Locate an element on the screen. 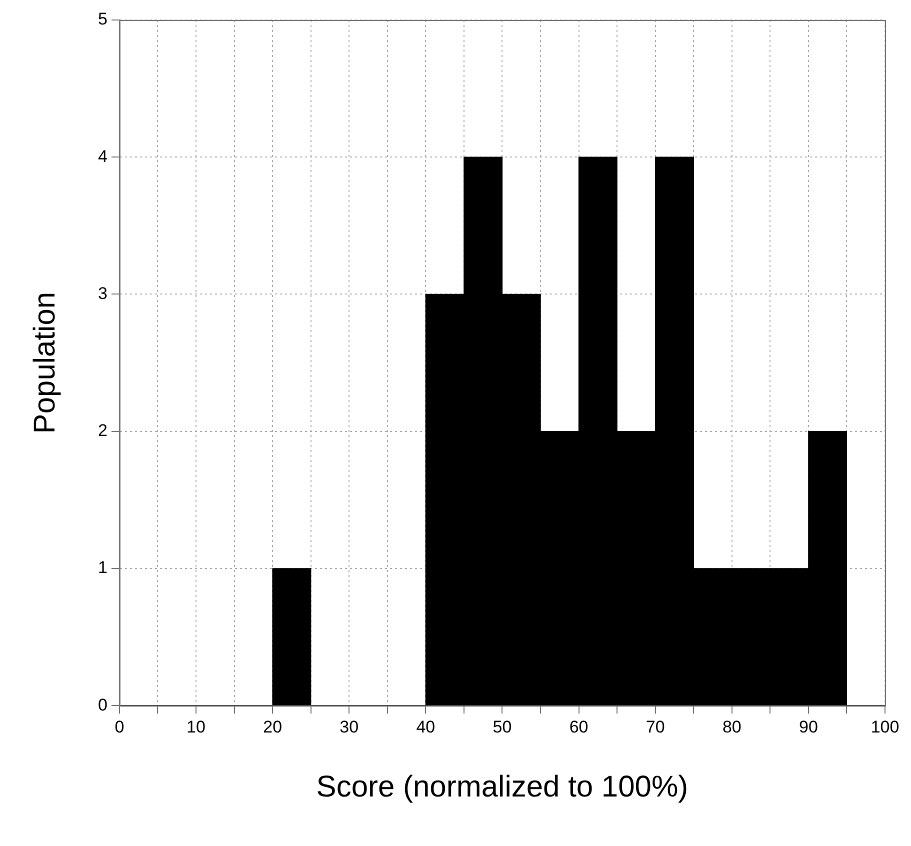 The image size is (911, 846). y-tick-label: 4 is located at coordinates (103, 156).